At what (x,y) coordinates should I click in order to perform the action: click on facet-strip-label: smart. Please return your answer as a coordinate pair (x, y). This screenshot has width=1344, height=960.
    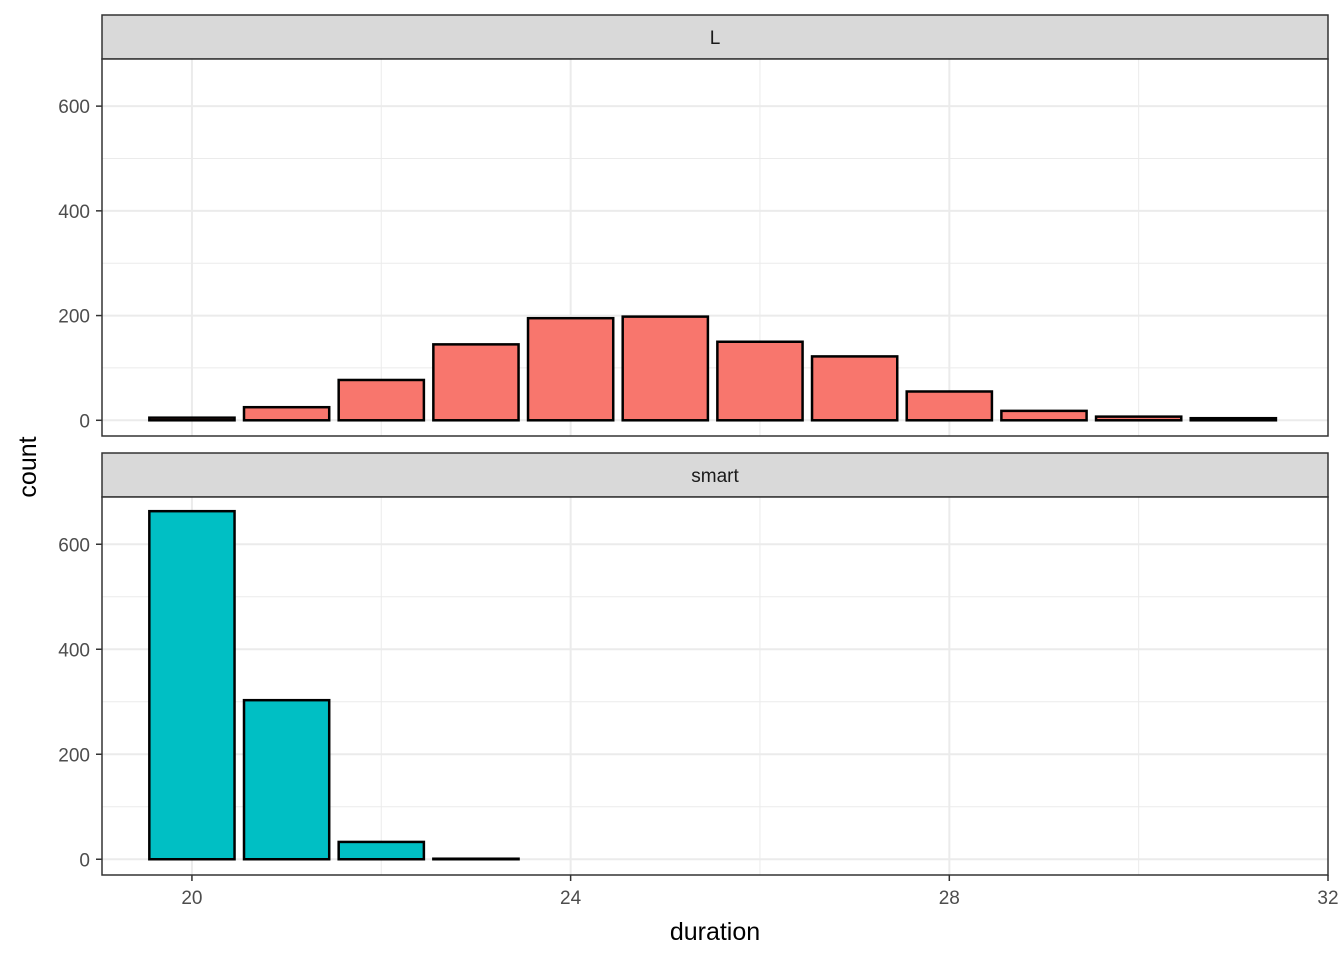
    Looking at the image, I should click on (715, 476).